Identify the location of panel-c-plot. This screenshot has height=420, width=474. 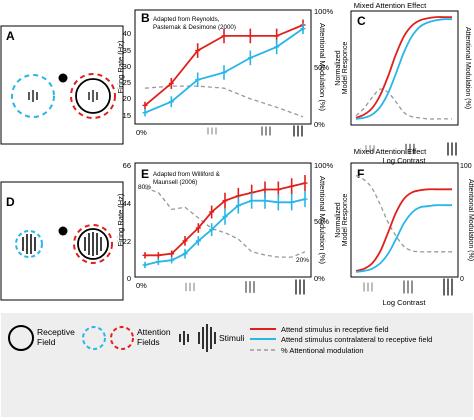
(404, 68).